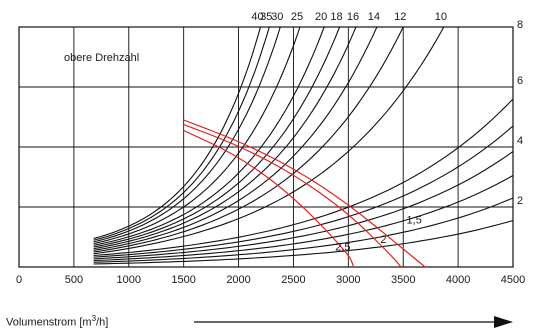 The image size is (538, 332). What do you see at coordinates (353, 17) in the screenshot?
I see `curve-top-label-16: 16` at bounding box center [353, 17].